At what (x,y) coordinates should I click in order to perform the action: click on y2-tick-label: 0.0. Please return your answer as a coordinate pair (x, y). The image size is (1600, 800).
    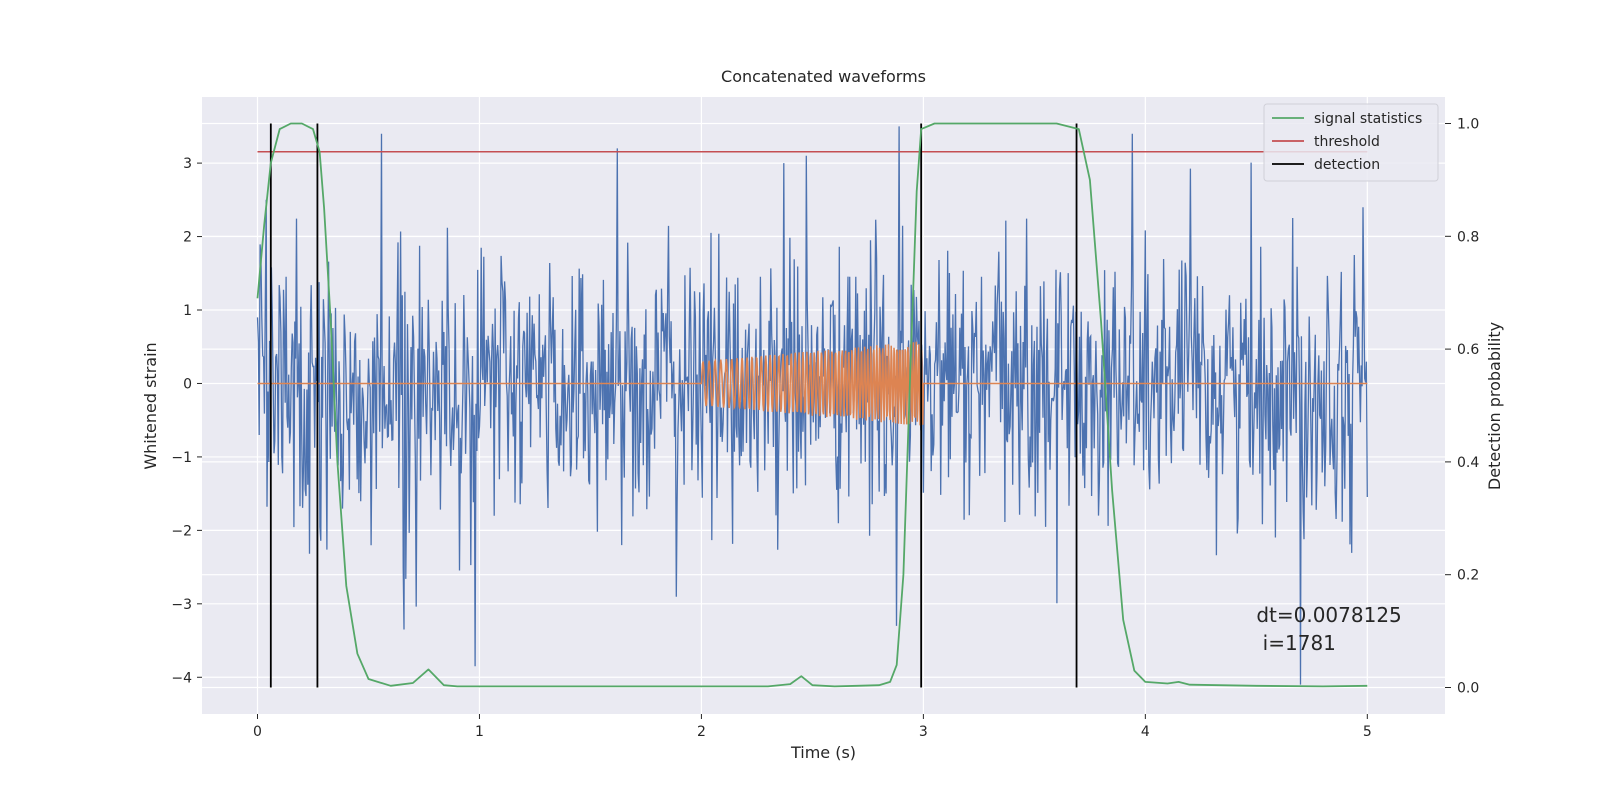
    Looking at the image, I should click on (1468, 688).